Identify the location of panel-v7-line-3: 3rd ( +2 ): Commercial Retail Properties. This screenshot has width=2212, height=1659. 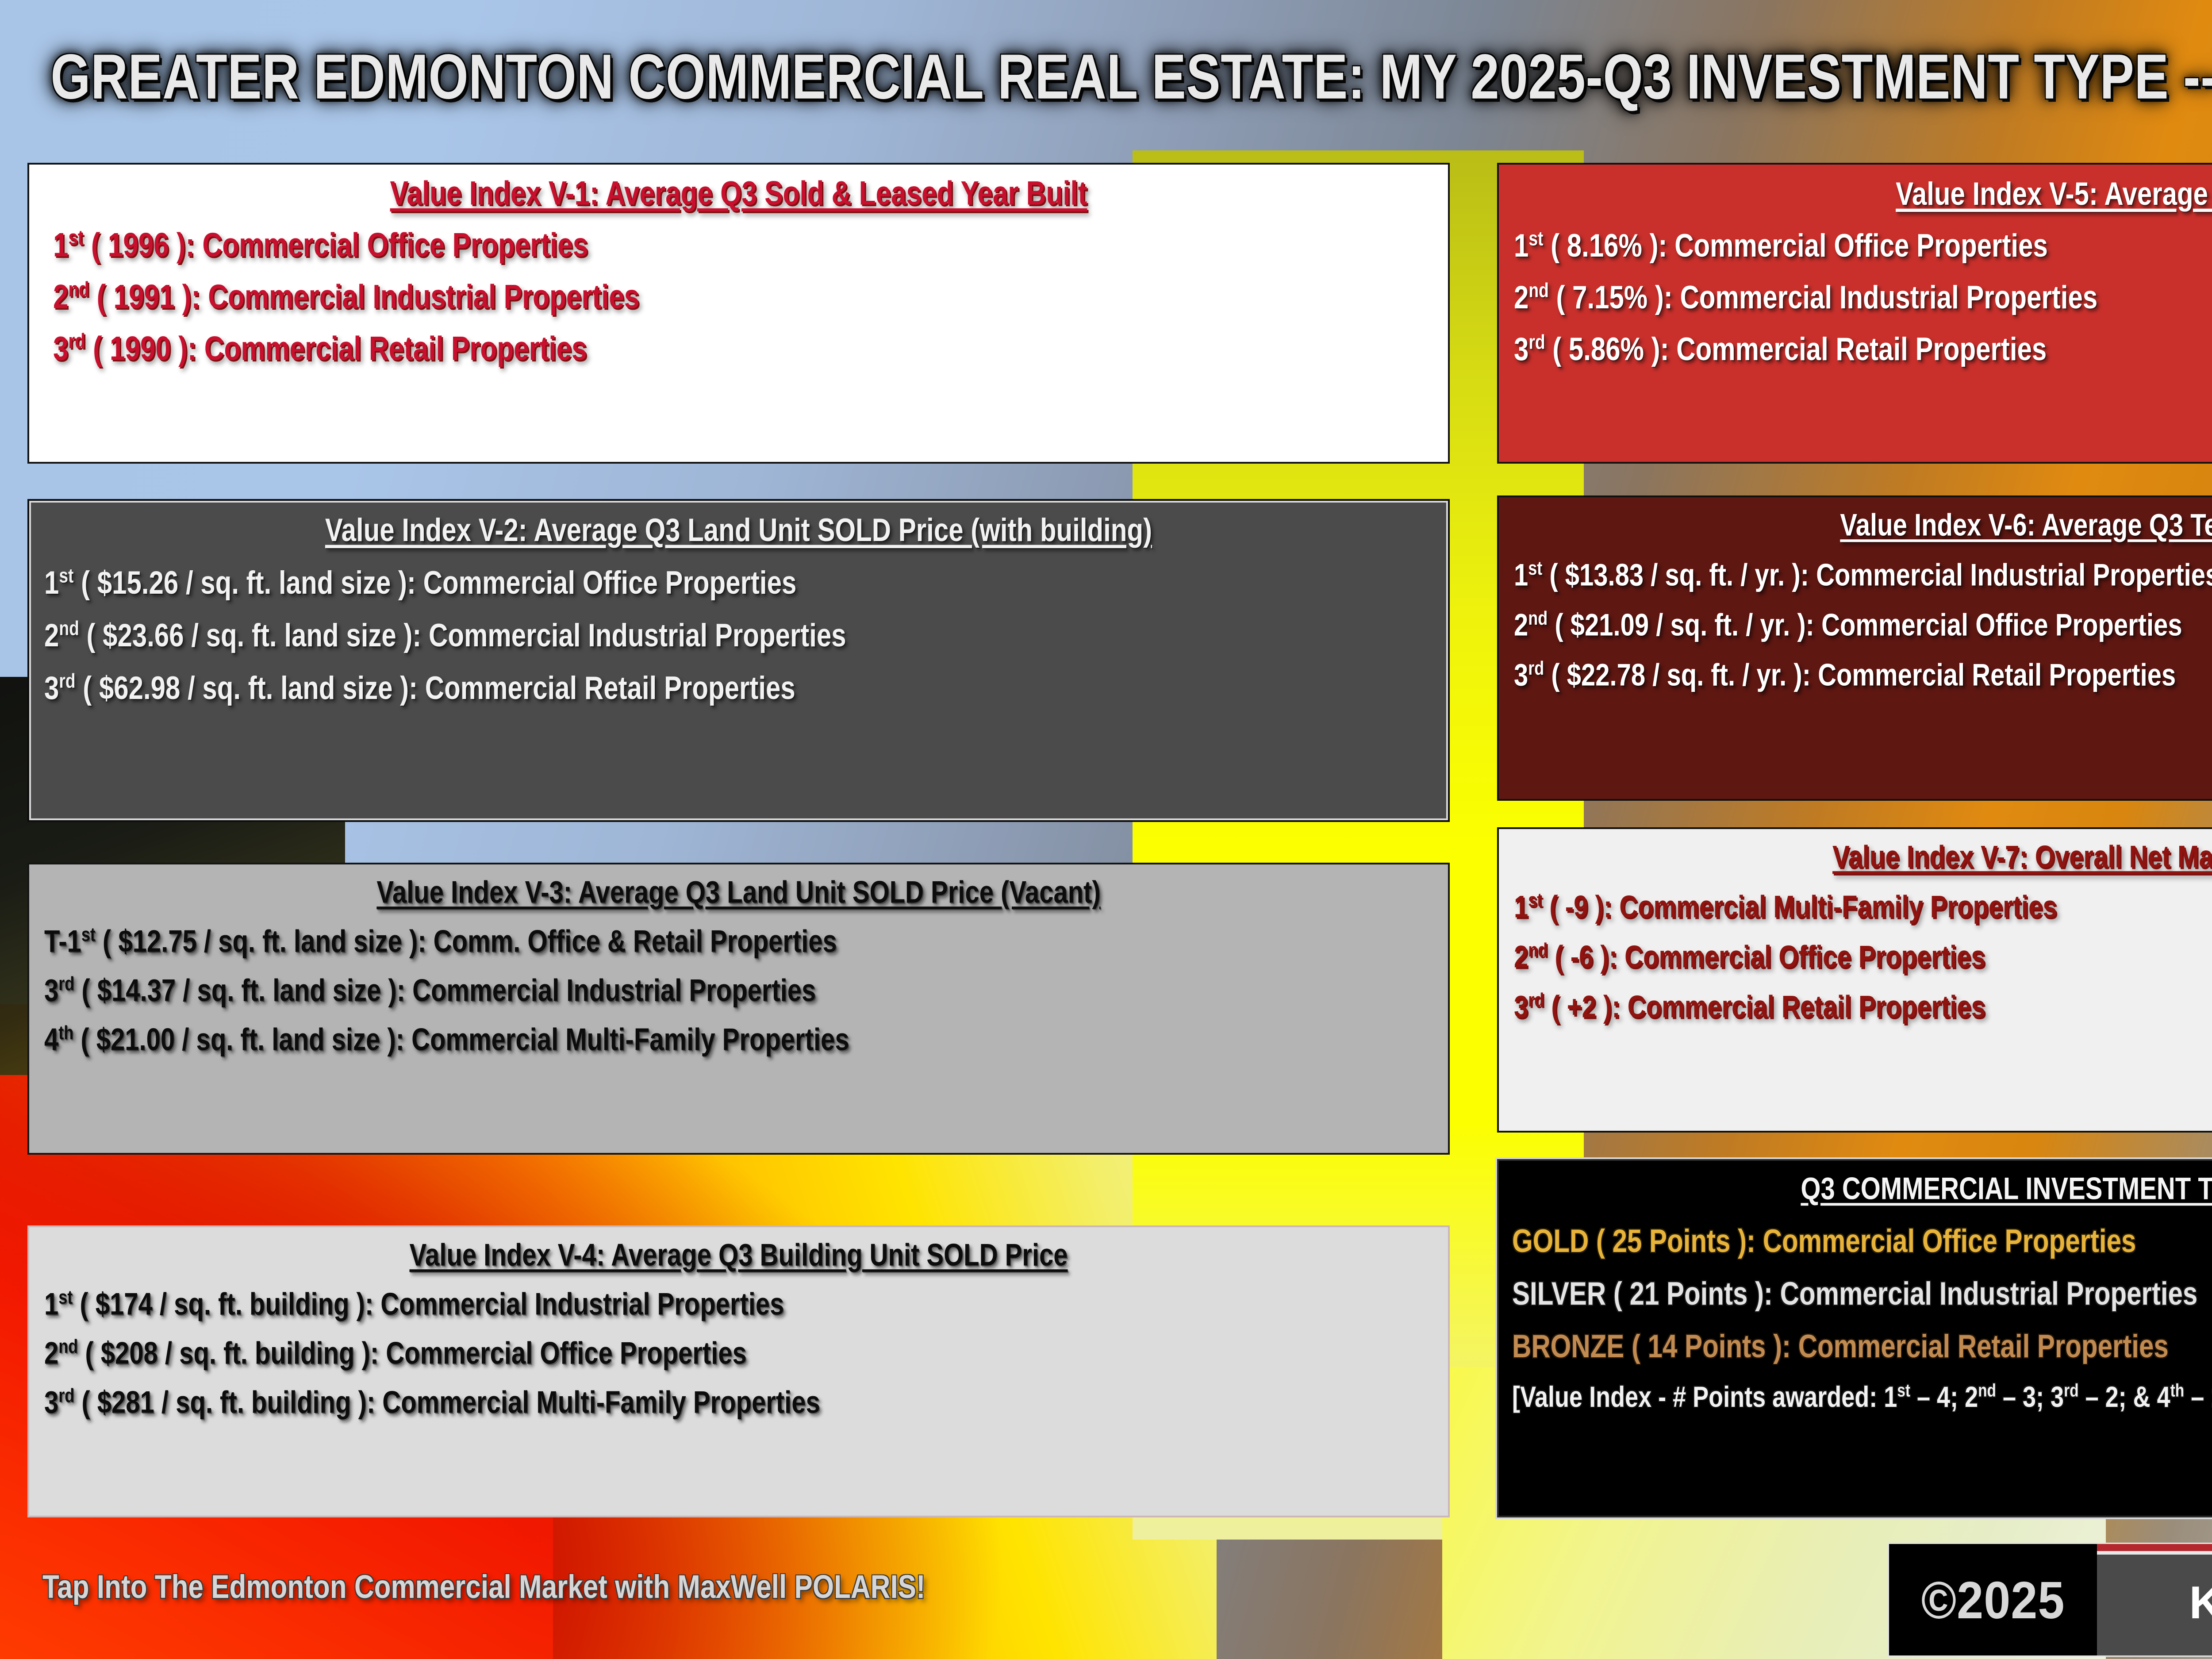
(1750, 1007).